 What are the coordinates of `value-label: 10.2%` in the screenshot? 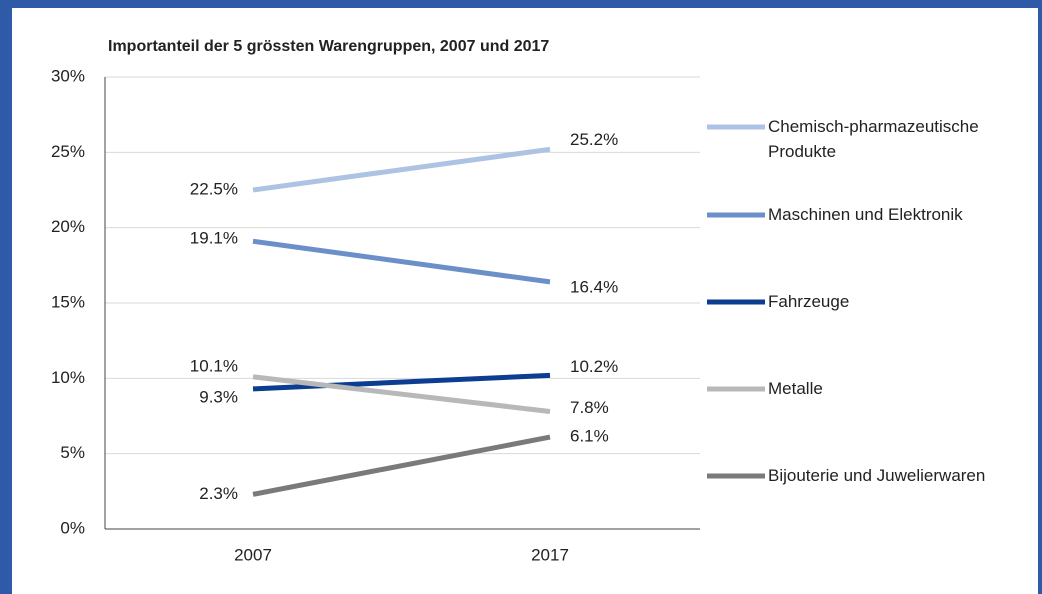 It's located at (594, 366).